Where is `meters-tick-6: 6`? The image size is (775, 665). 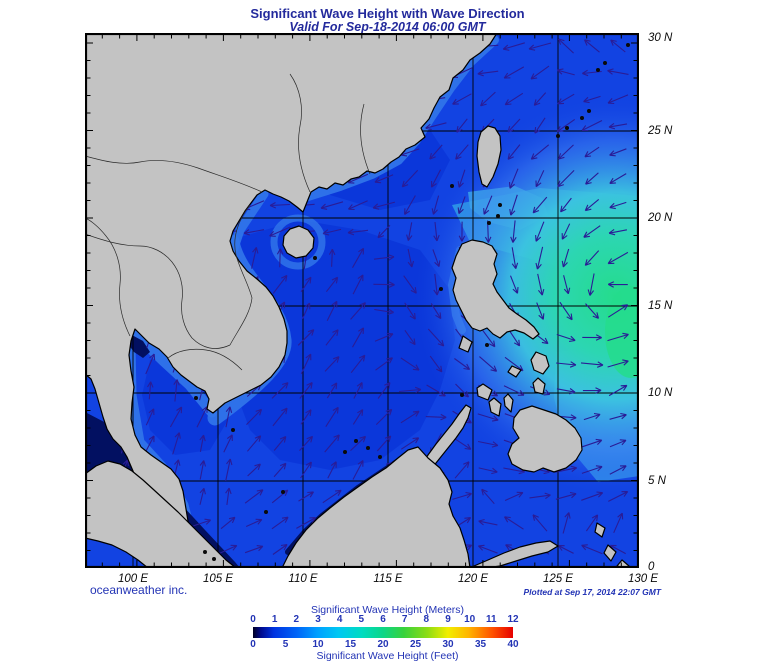 meters-tick-6: 6 is located at coordinates (383, 619).